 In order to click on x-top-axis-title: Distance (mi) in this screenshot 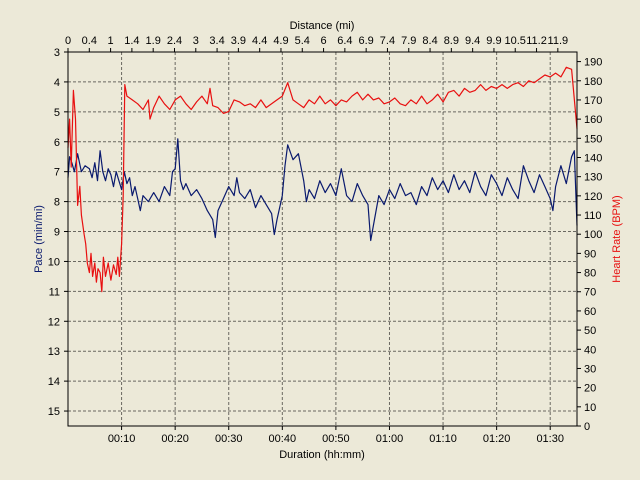, I will do `click(322, 26)`.